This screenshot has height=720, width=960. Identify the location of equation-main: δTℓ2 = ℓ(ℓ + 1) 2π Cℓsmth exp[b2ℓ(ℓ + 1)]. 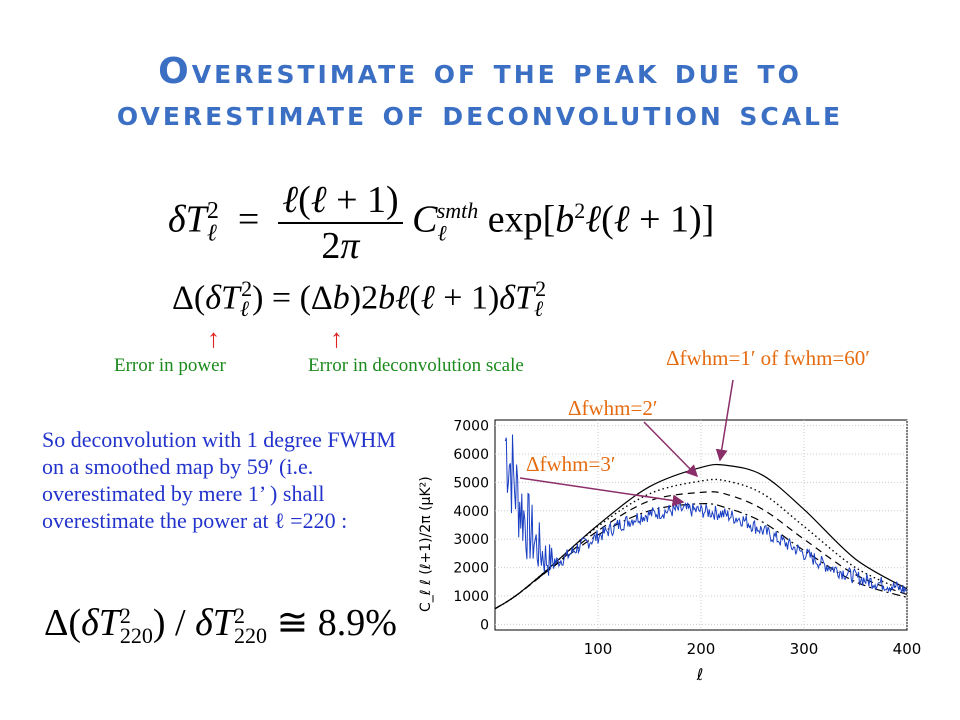
(441, 223).